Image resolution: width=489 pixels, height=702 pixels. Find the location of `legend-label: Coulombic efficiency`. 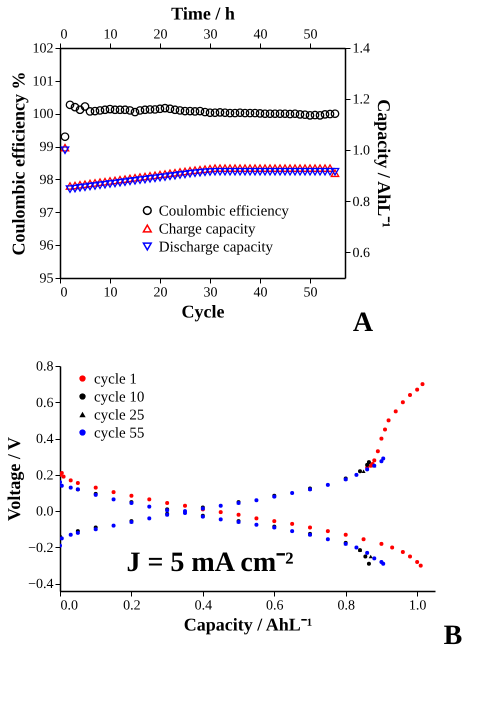

legend-label: Coulombic efficiency is located at coordinates (224, 212).